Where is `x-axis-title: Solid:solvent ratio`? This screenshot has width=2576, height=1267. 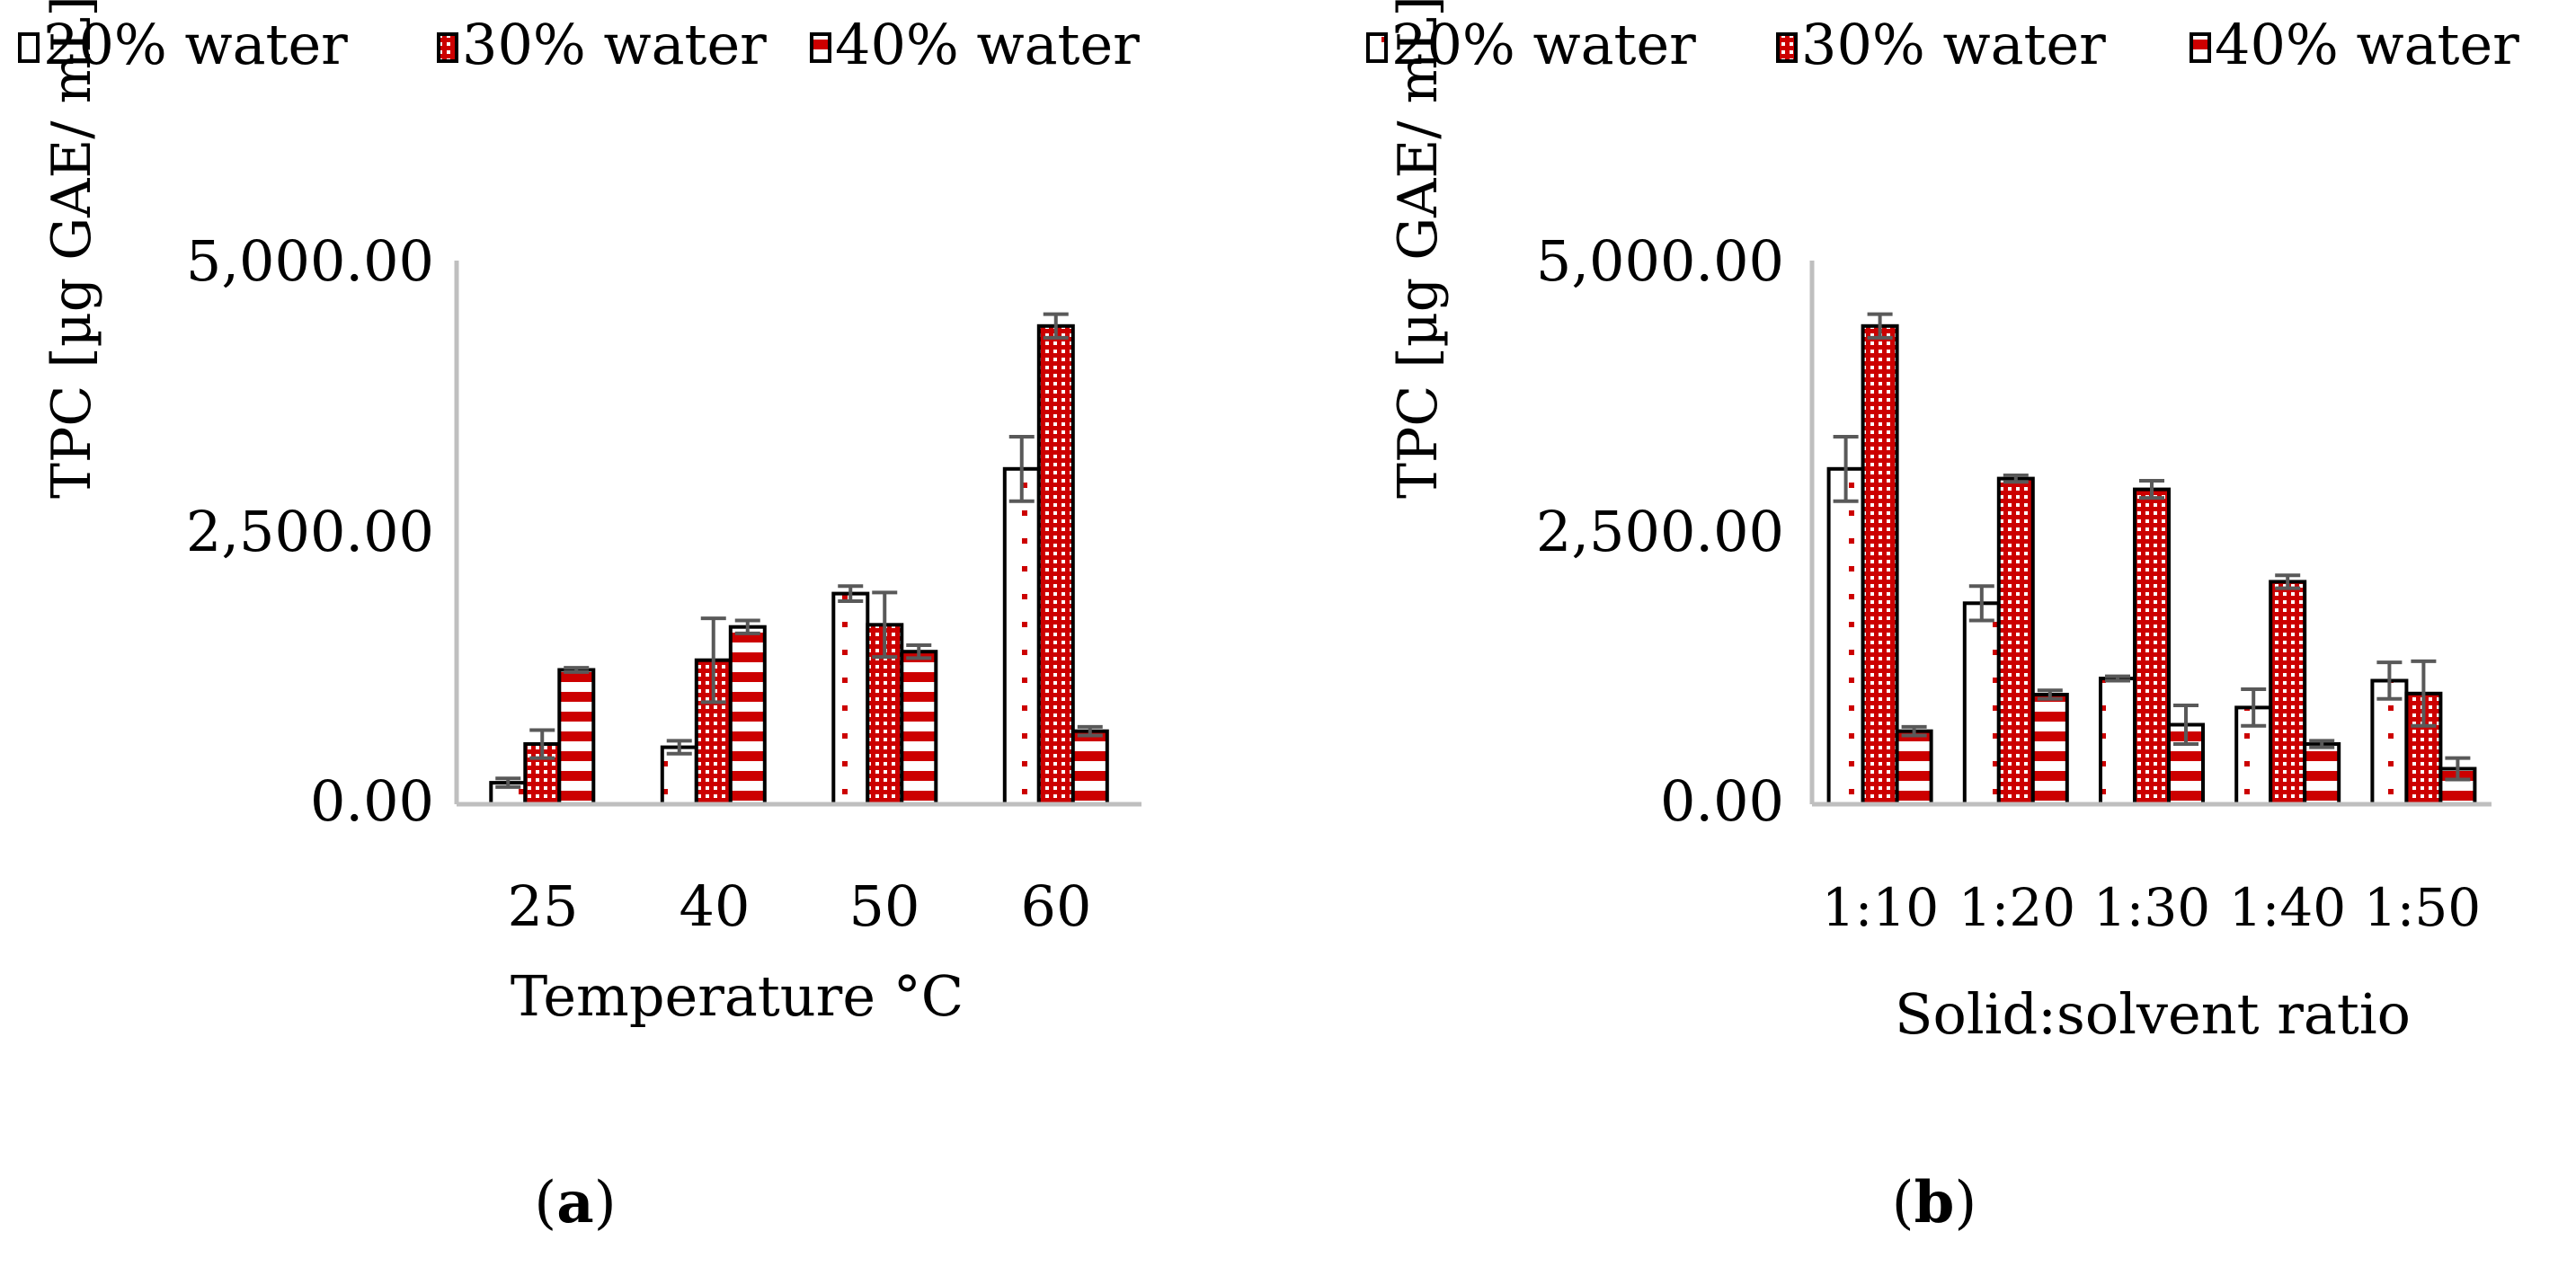 x-axis-title: Solid:solvent ratio is located at coordinates (2153, 1014).